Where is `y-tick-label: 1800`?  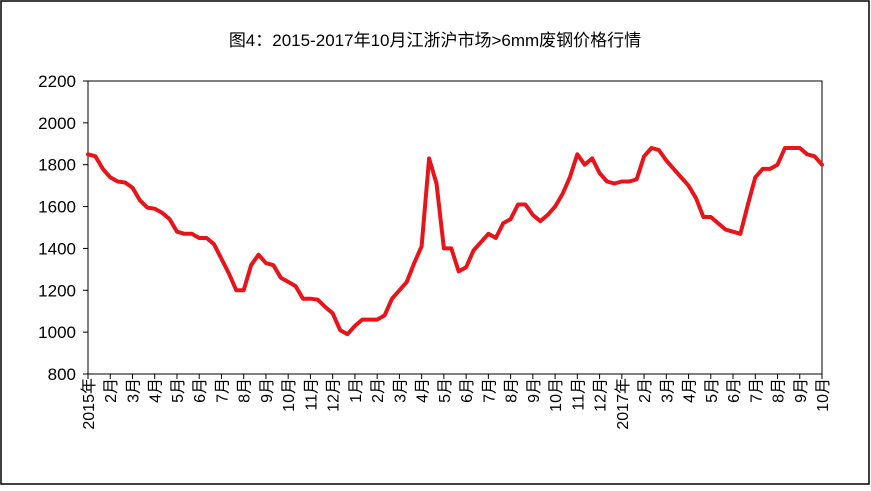
y-tick-label: 1800 is located at coordinates (57, 165).